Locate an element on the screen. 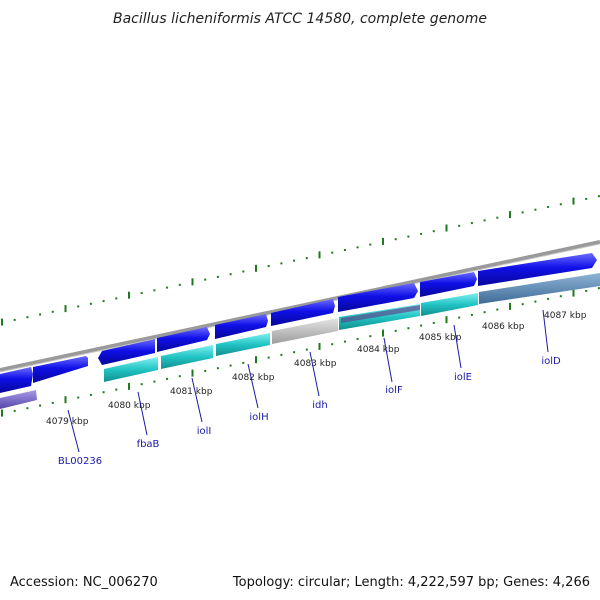 This screenshot has width=600, height=600. gene-overlap-marker is located at coordinates (380, 314).